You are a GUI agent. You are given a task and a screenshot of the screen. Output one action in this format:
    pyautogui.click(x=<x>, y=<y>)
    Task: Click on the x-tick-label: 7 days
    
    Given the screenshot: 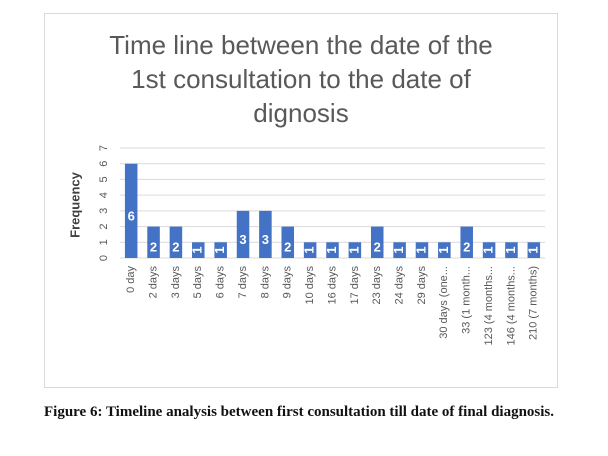 What is the action you would take?
    pyautogui.click(x=243, y=282)
    